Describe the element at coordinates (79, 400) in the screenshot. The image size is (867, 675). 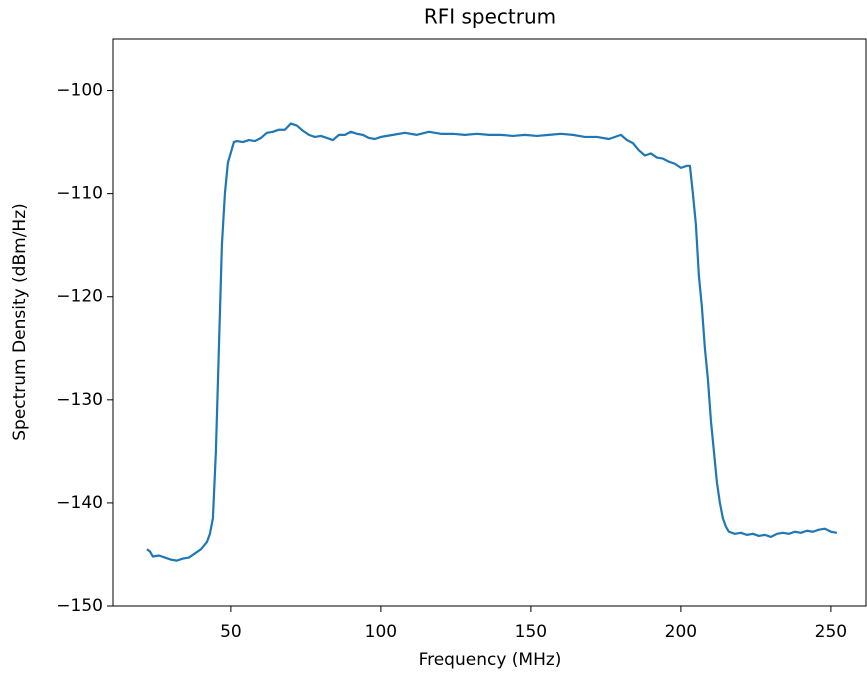
I see `y-tick-label: −130` at that location.